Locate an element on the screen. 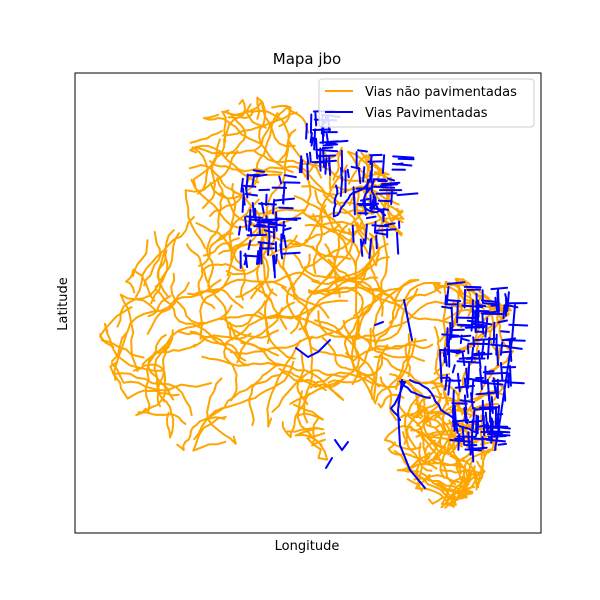 Image resolution: width=600 pixels, height=600 pixels. legend-label-unpaved: Vias não pavimentadas is located at coordinates (441, 92).